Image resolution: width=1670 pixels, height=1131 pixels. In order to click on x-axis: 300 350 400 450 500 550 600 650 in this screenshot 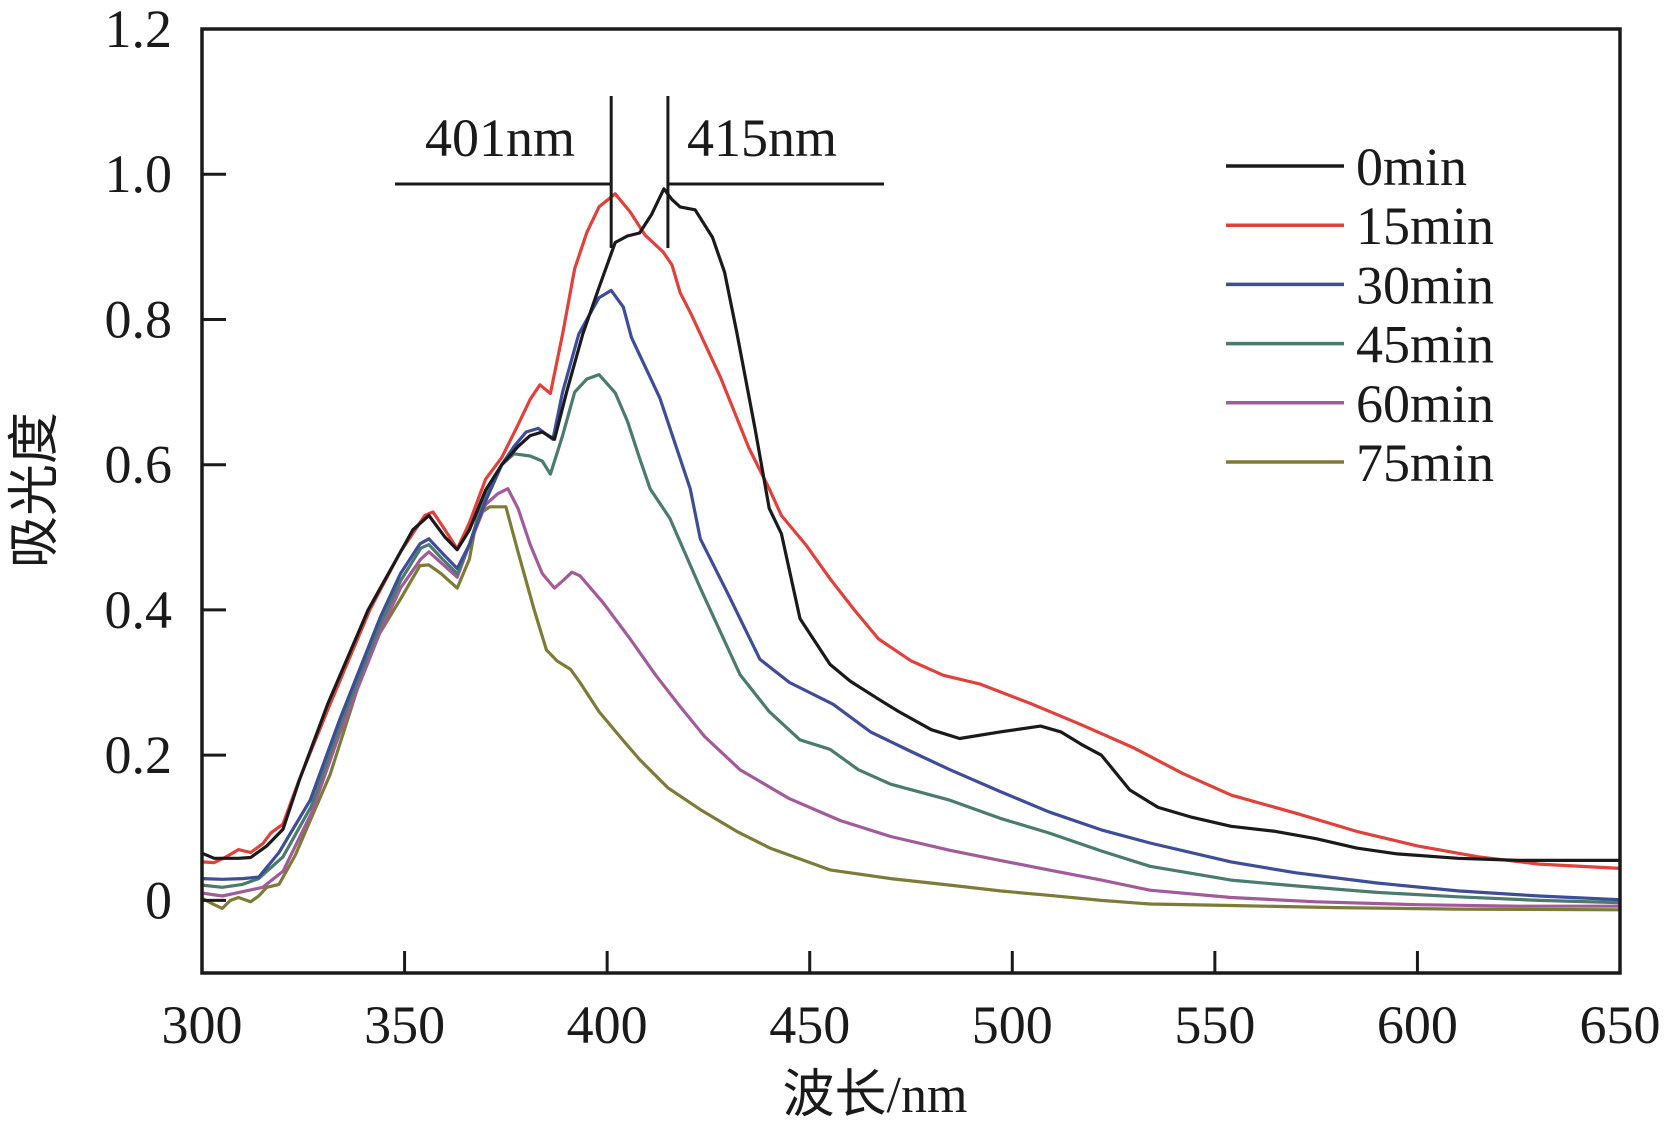, I will do `click(911, 1003)`.